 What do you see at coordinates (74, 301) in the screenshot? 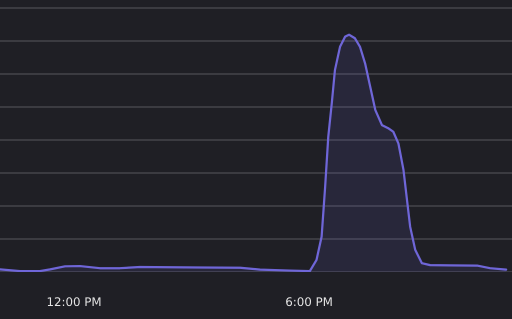
I see `x-tick-label: 12:00 PM` at bounding box center [74, 301].